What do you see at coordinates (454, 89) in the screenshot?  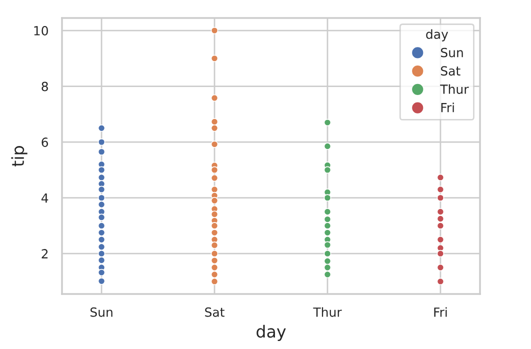 I see `legend-label: Thur` at bounding box center [454, 89].